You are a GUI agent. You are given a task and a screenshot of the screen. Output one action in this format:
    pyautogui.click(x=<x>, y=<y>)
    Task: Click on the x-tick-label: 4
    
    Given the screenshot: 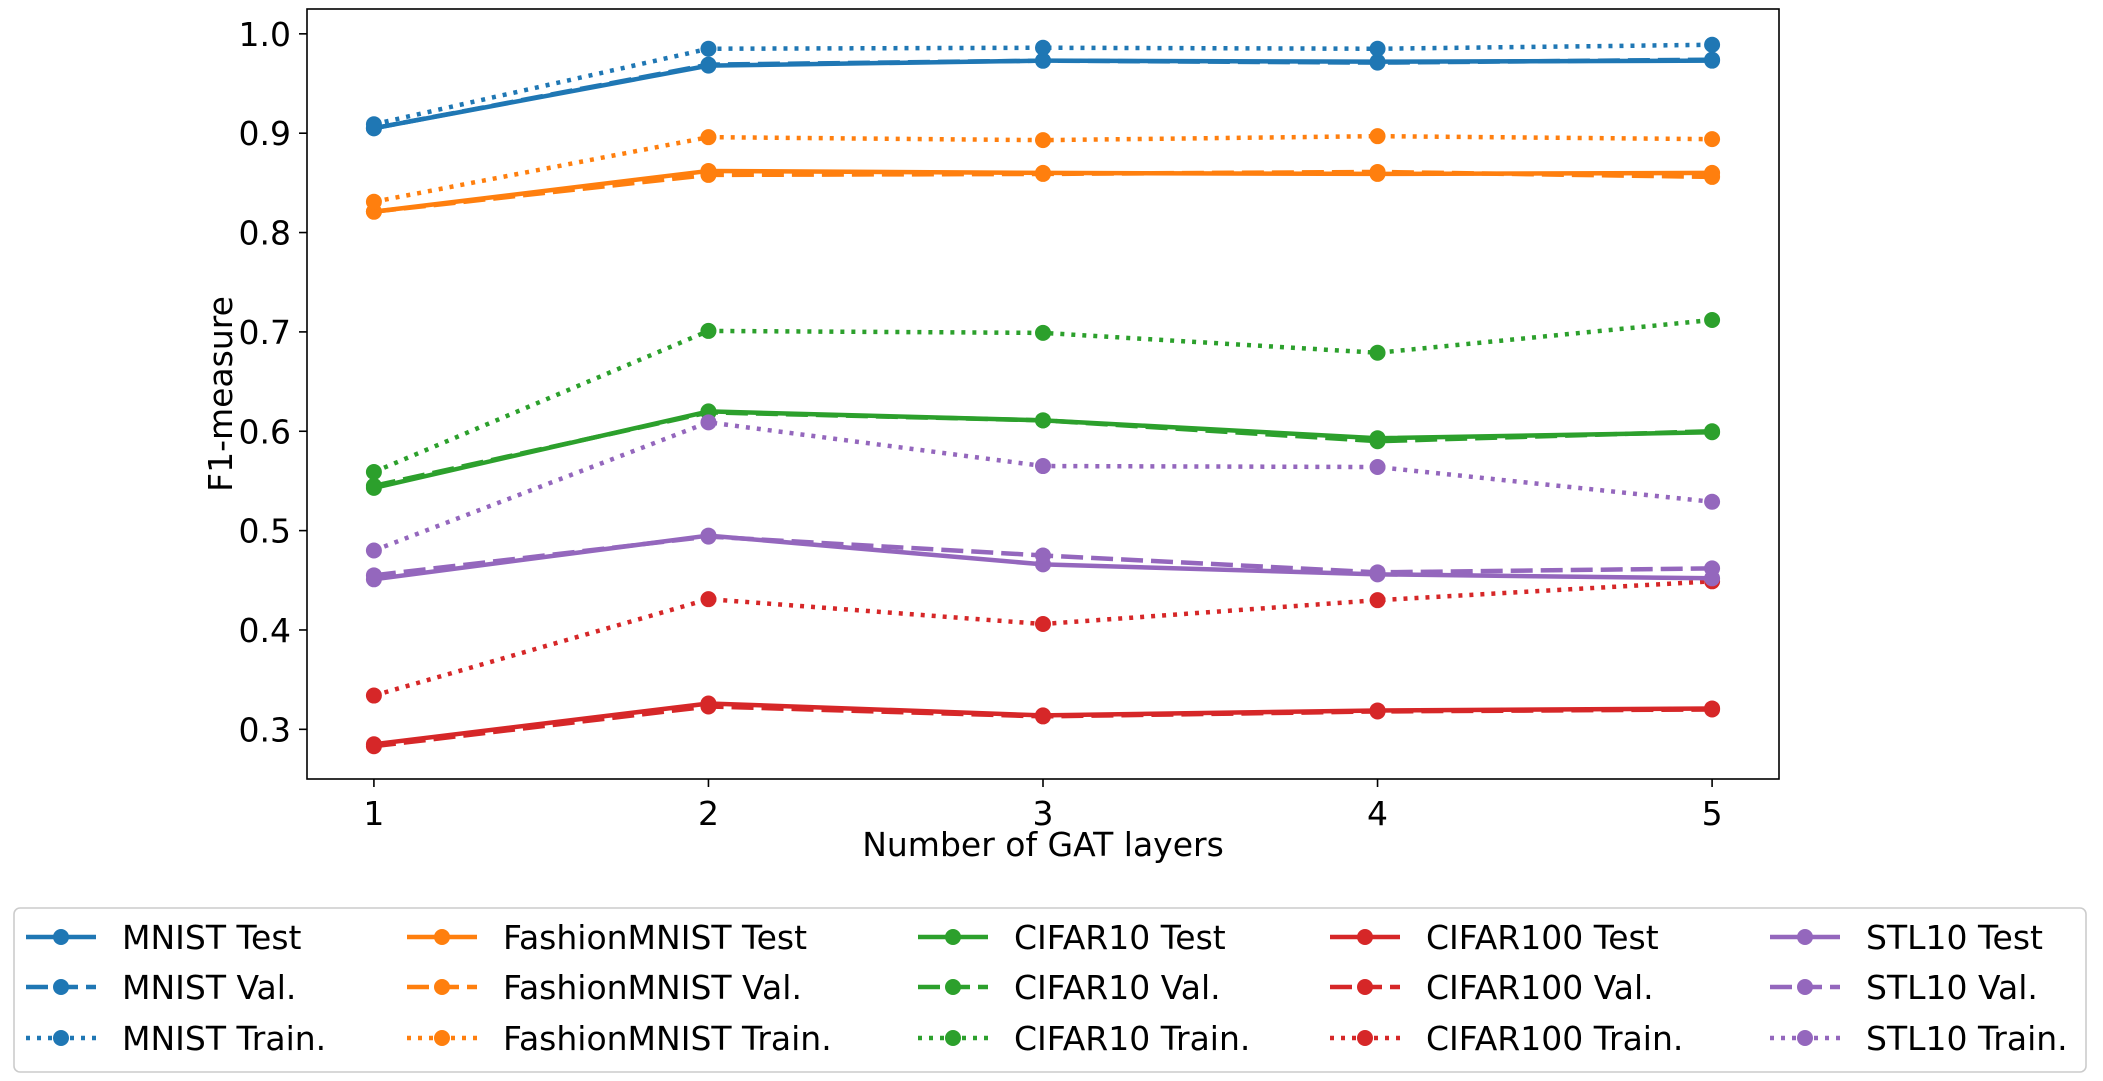 What is the action you would take?
    pyautogui.click(x=1377, y=813)
    